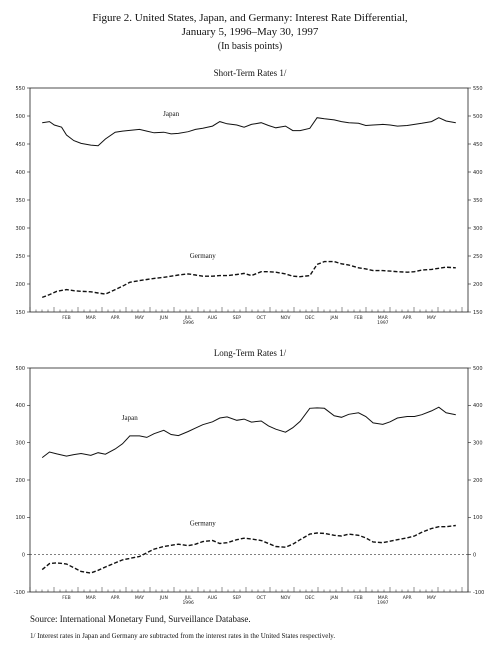  What do you see at coordinates (19, 593) in the screenshot?
I see `y-tick-label-left: -100` at bounding box center [19, 593].